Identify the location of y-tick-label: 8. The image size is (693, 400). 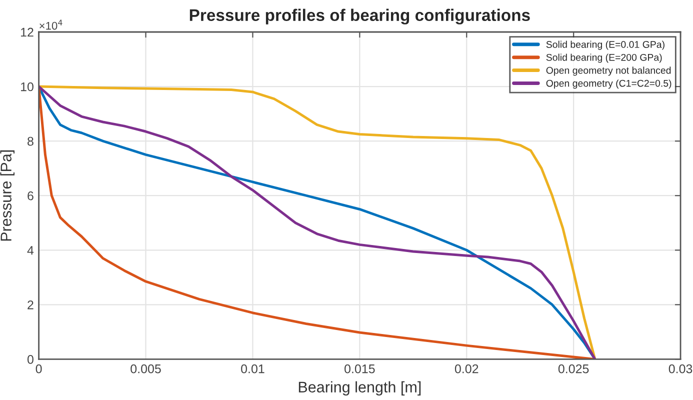
(31, 141).